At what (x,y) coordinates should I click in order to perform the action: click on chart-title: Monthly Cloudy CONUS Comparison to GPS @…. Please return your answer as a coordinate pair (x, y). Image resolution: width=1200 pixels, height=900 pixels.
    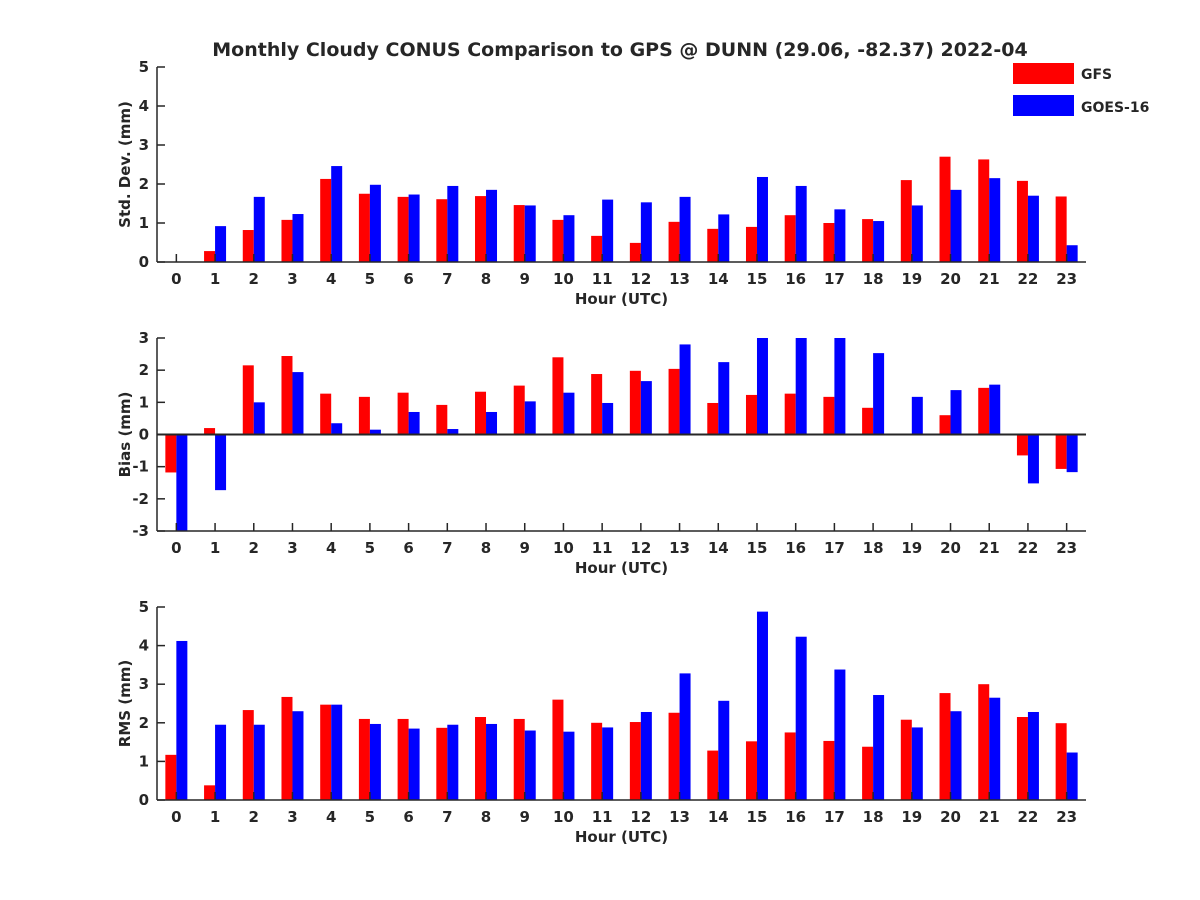
    Looking at the image, I should click on (619, 50).